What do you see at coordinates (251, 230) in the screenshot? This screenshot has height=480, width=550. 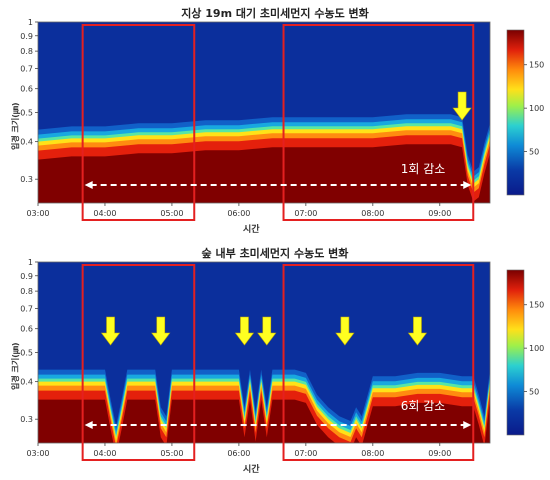 I see `x-axis-label-top: 시간` at bounding box center [251, 230].